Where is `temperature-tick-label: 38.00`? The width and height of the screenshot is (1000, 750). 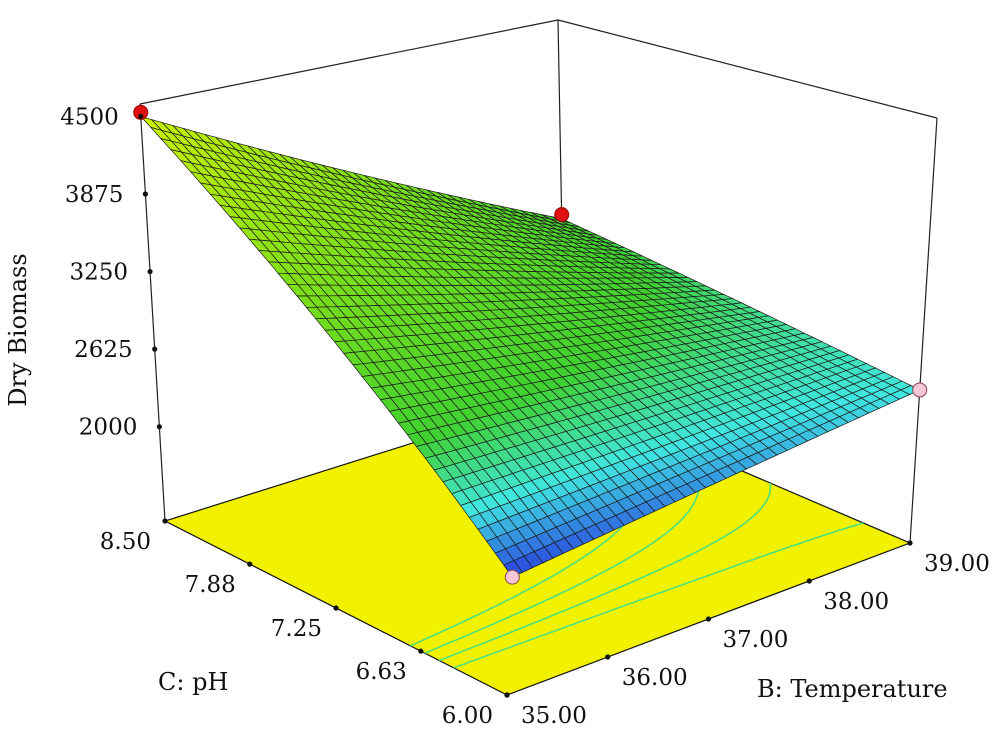 temperature-tick-label: 38.00 is located at coordinates (856, 602).